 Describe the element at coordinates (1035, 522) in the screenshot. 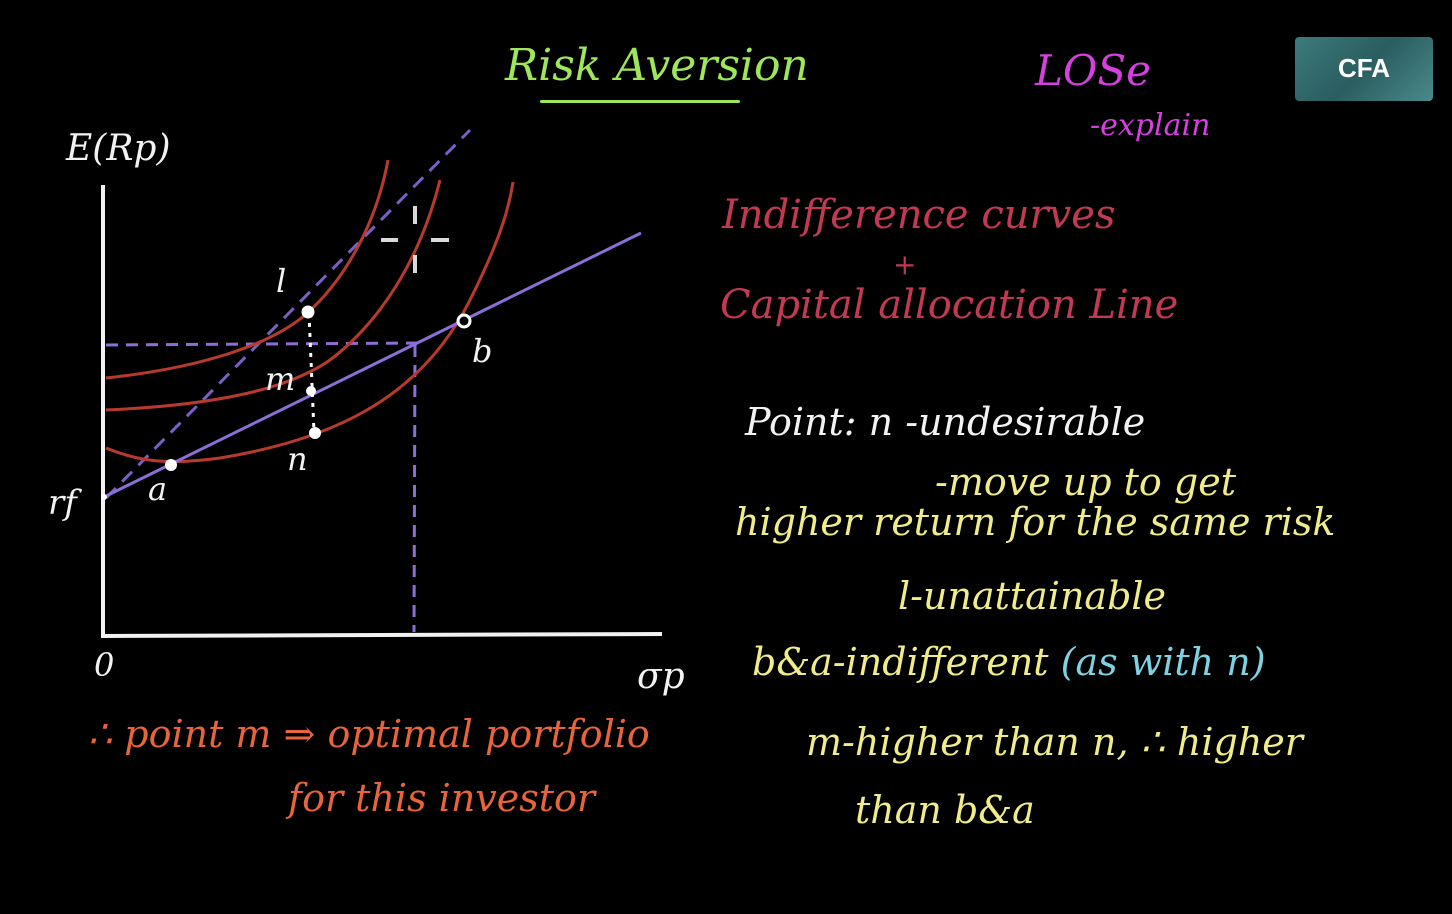

I see `notes-line-3: higher return for the same risk` at that location.